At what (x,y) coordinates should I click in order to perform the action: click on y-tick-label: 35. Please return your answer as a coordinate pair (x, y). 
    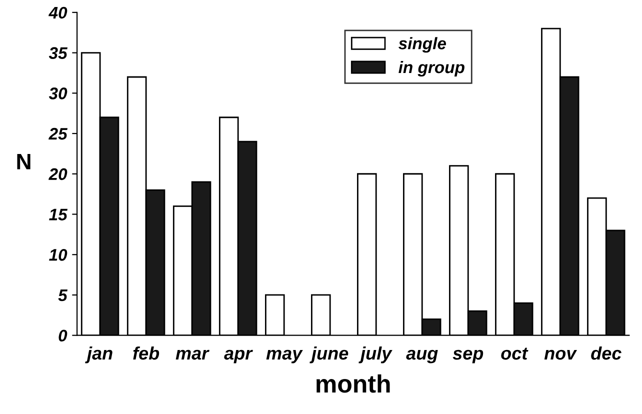
    Looking at the image, I should click on (58, 53).